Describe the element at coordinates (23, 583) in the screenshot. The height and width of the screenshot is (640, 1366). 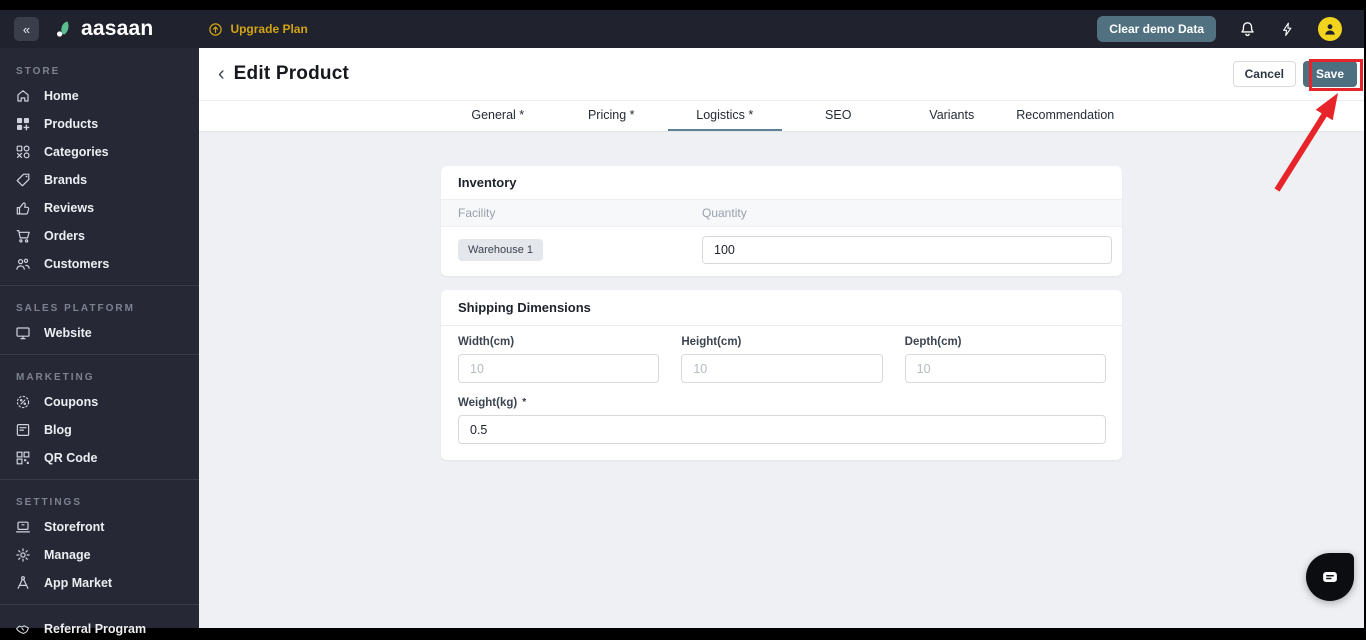
I see `app-market-icon` at that location.